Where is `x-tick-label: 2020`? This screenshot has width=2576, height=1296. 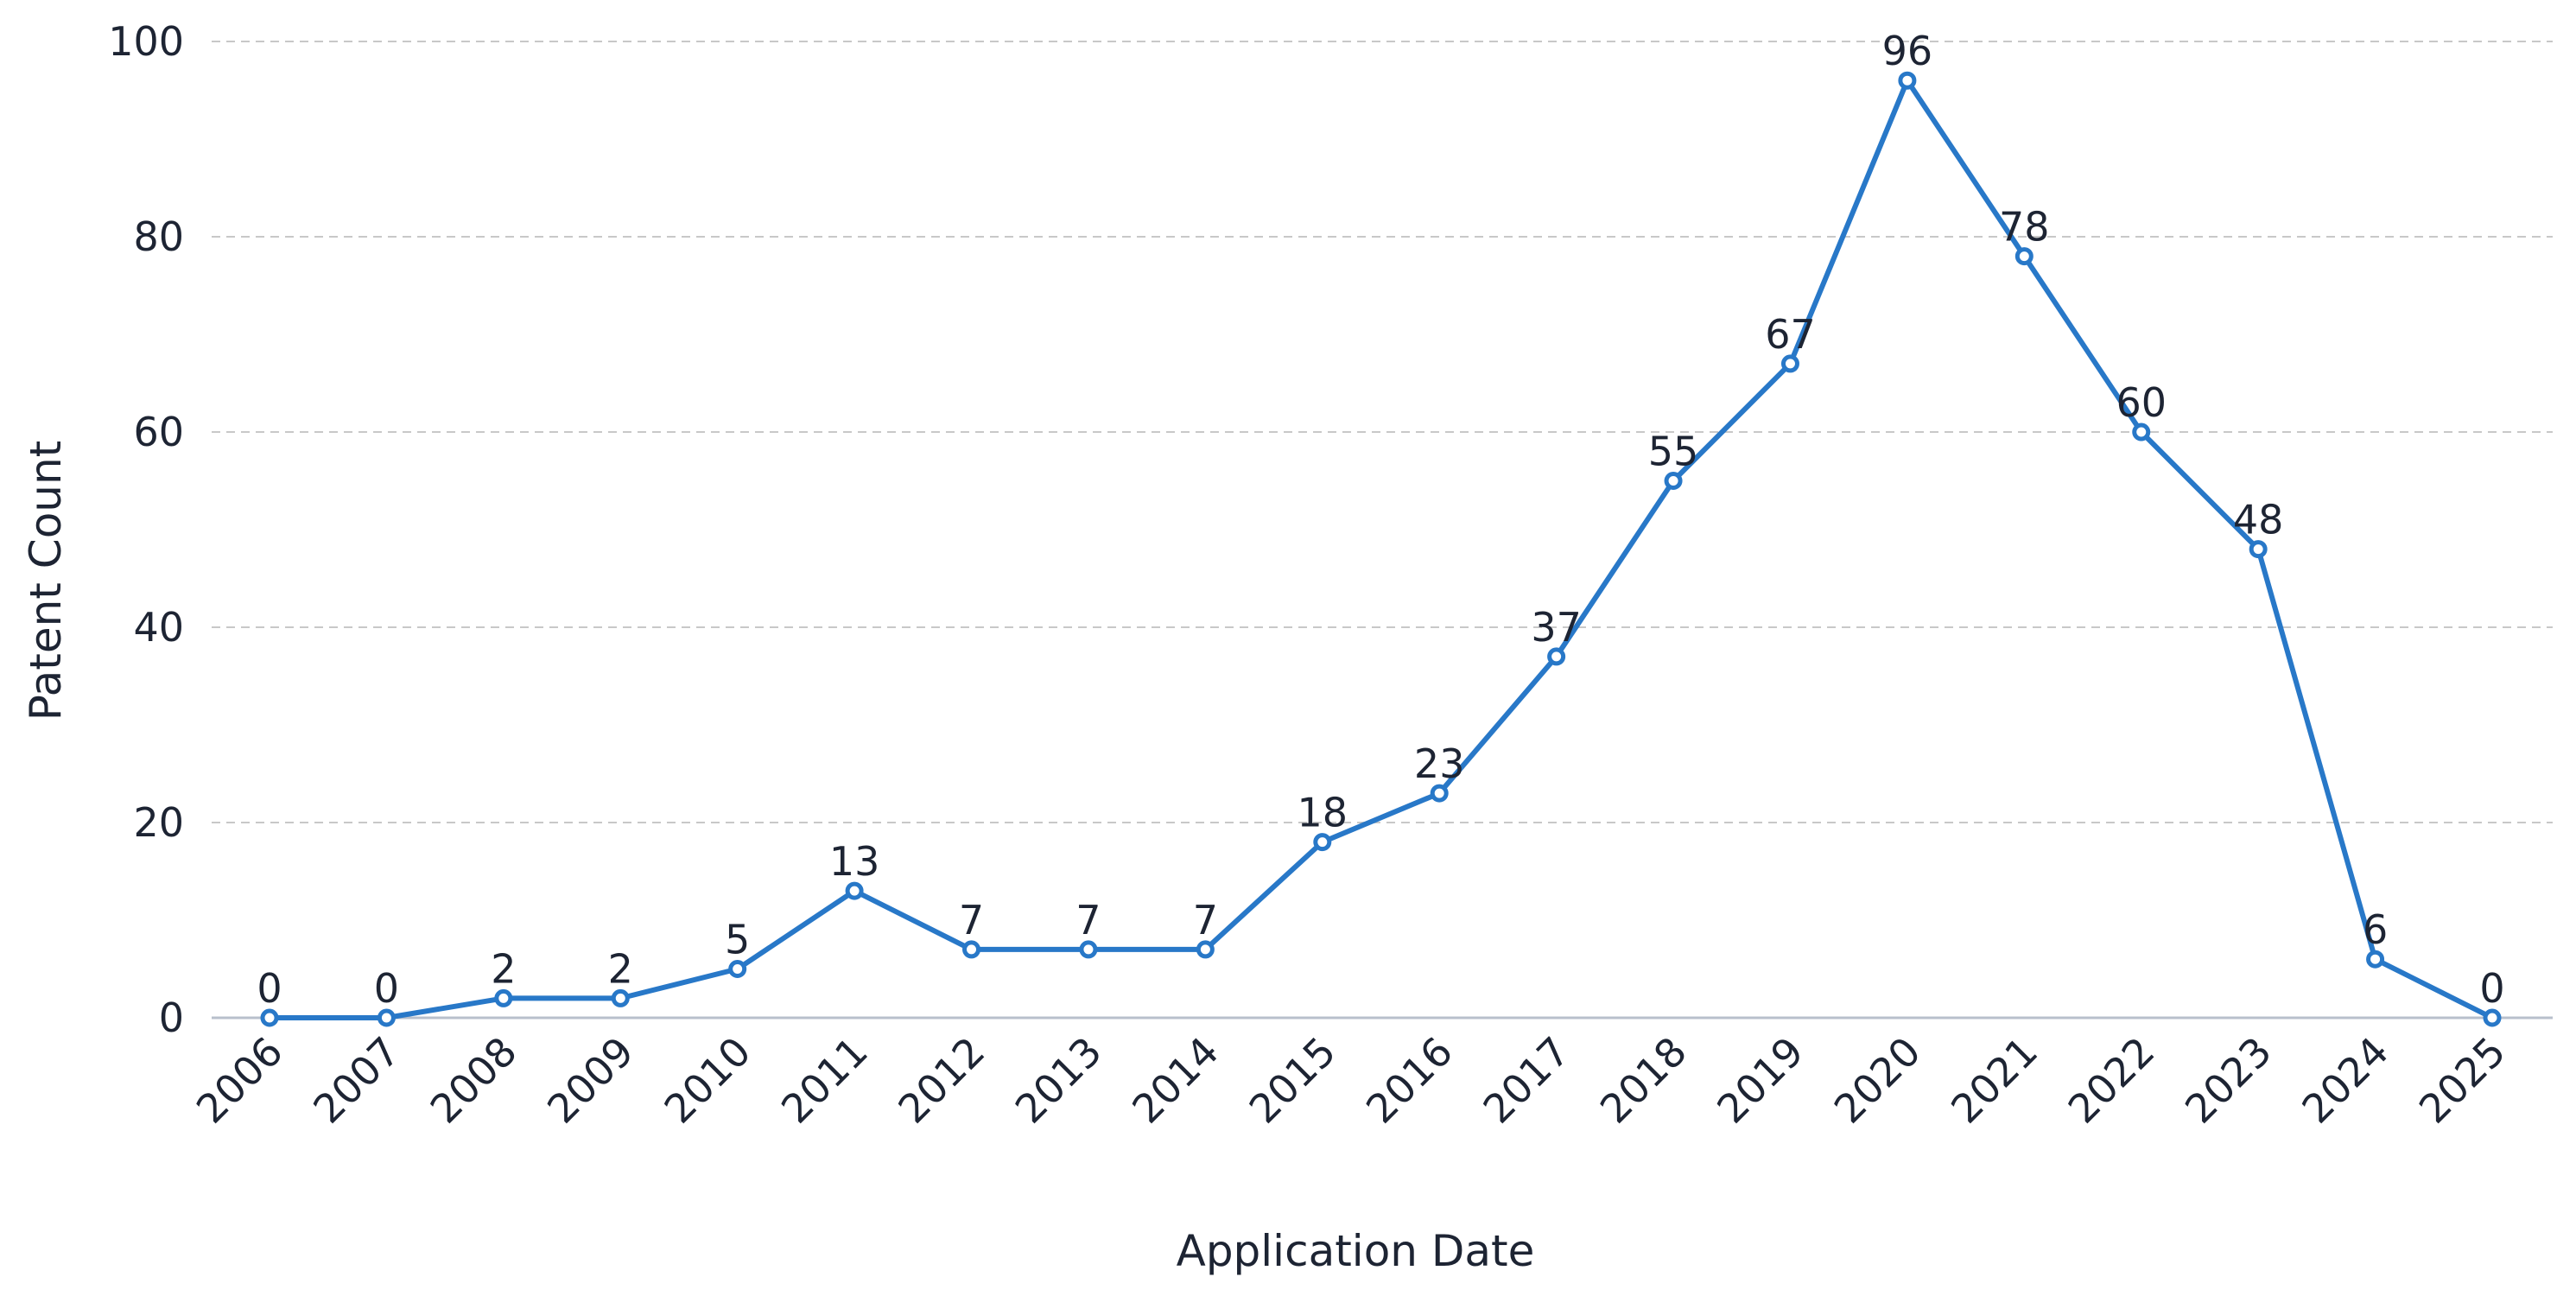 x-tick-label: 2020 is located at coordinates (1877, 1080).